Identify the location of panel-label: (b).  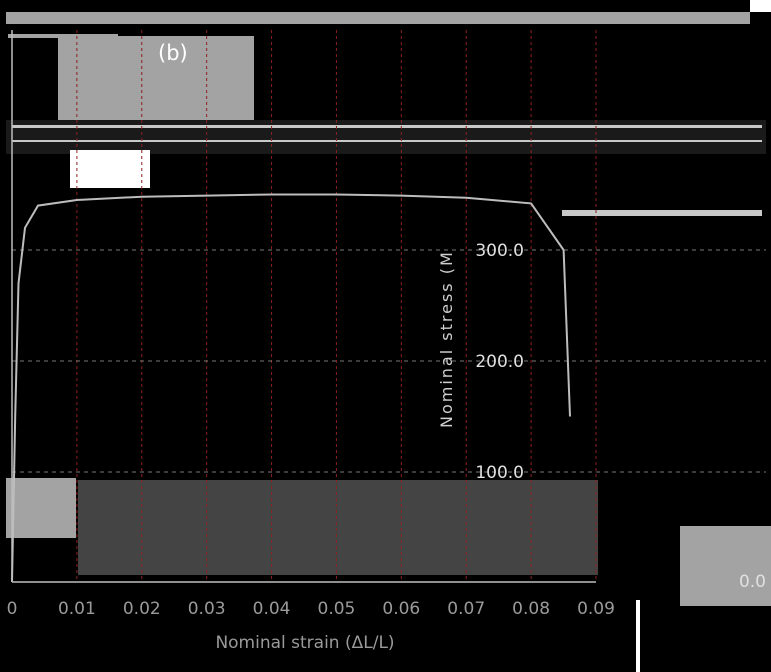
(173, 53).